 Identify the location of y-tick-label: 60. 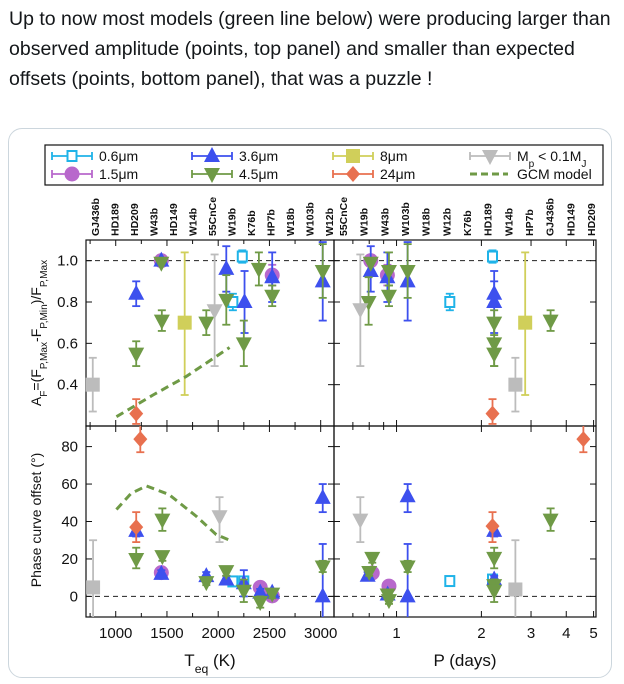
(69, 484).